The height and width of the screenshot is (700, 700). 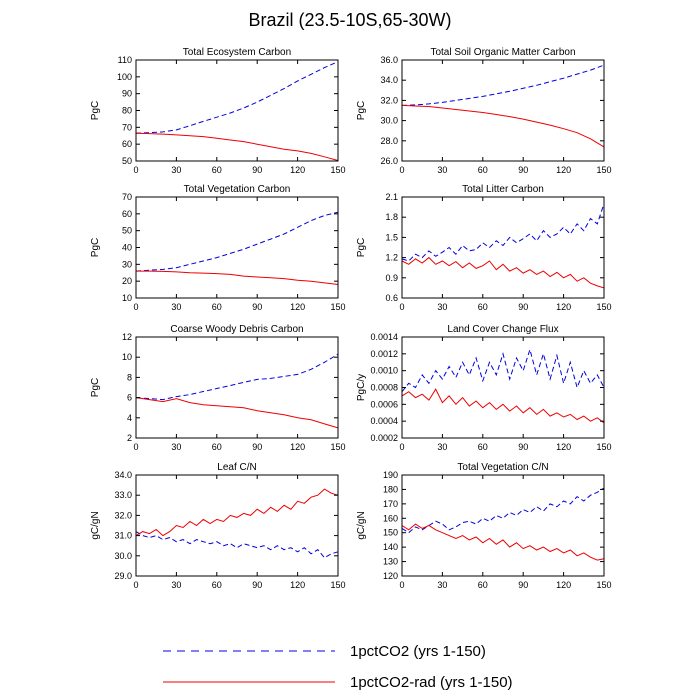 I want to click on y-tick-label: 2.1, so click(x=391, y=197).